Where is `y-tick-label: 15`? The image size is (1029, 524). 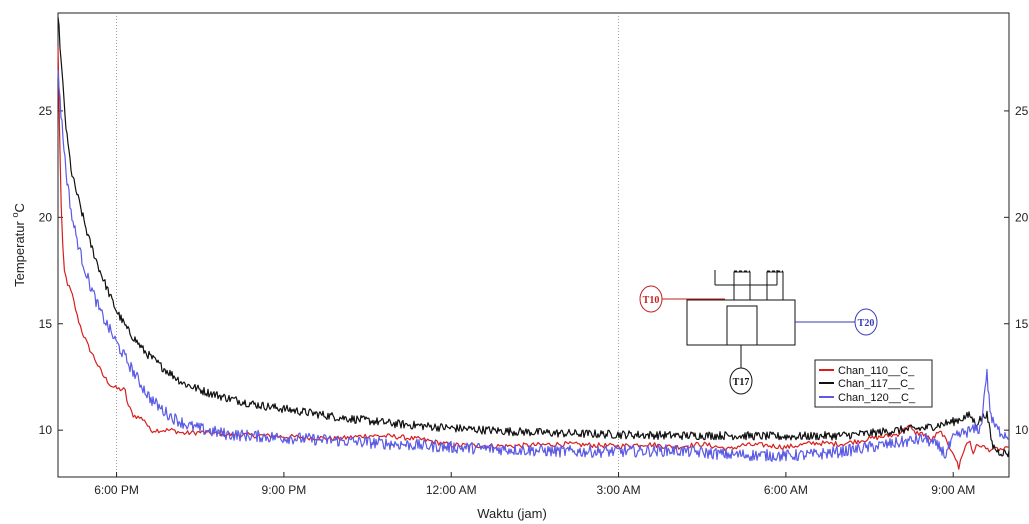 y-tick-label: 15 is located at coordinates (46, 324).